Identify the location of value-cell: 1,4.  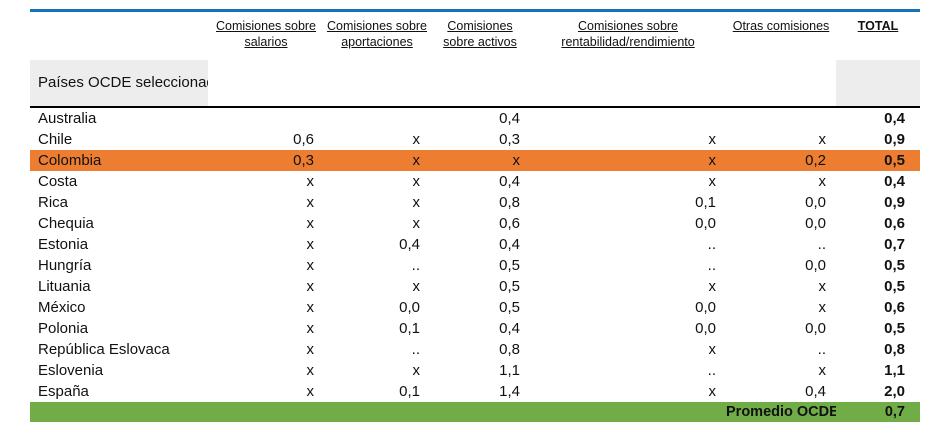
(509, 391).